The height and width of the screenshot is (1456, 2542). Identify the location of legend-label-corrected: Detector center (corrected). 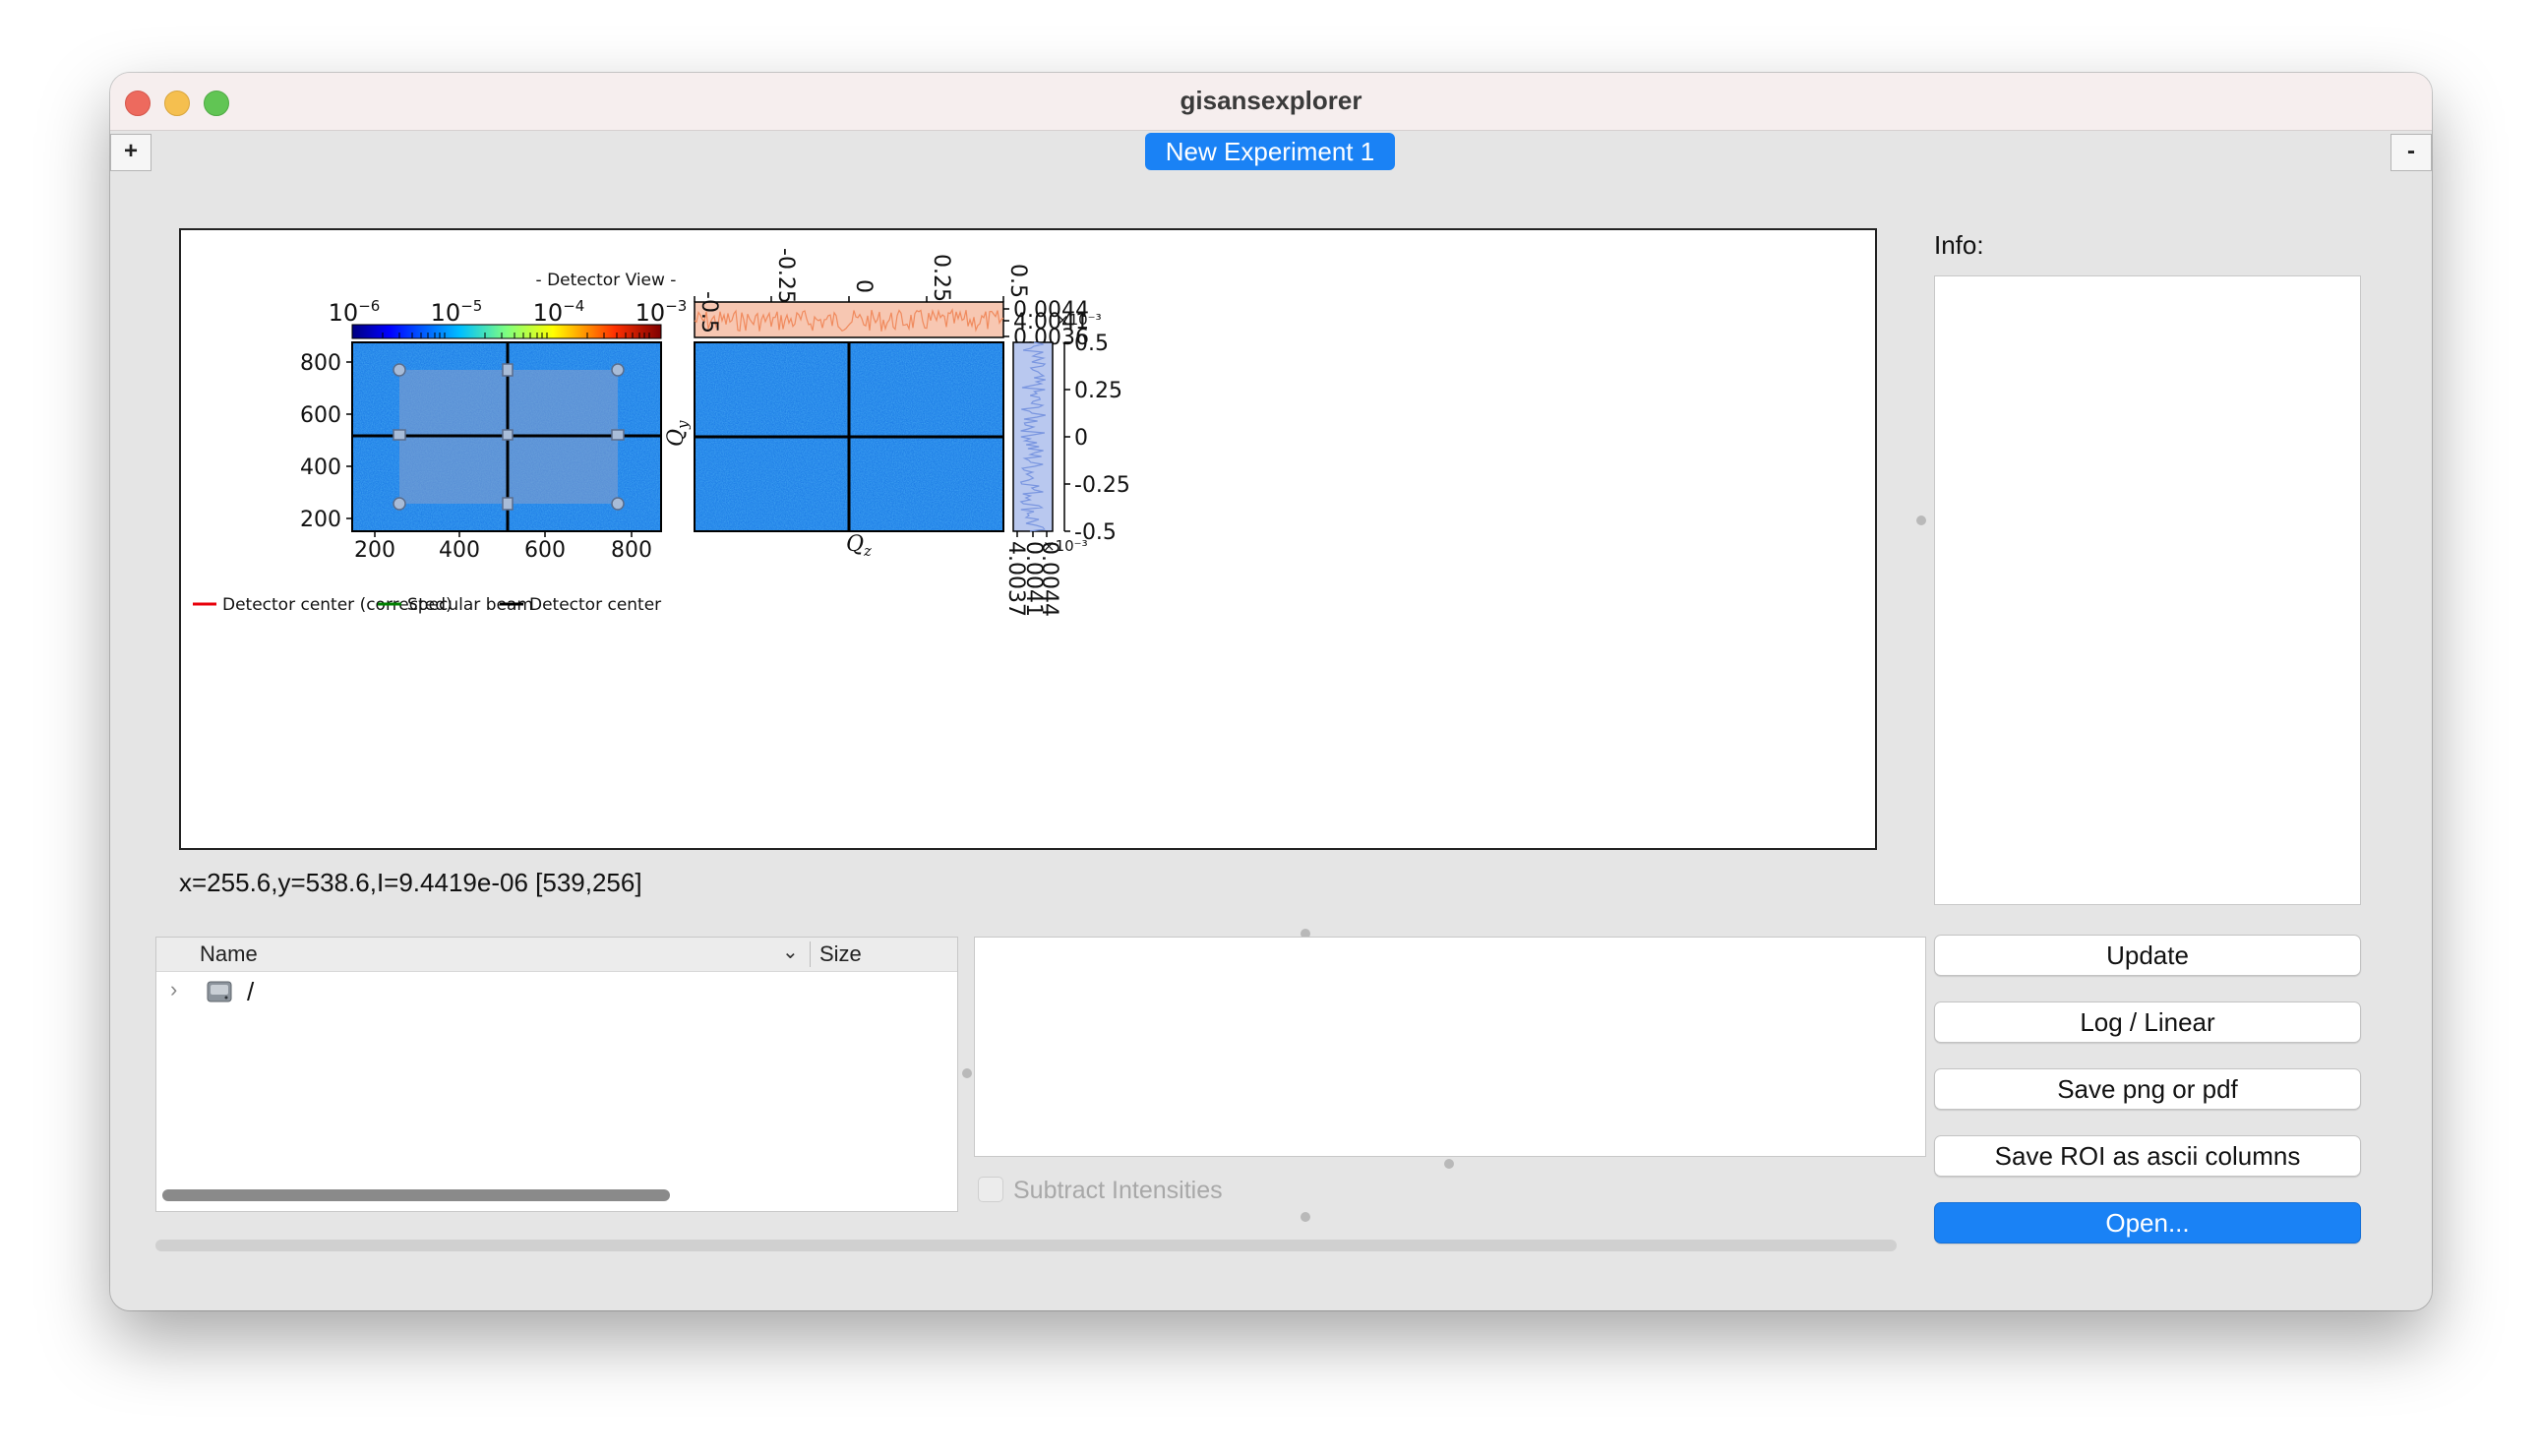
(338, 605).